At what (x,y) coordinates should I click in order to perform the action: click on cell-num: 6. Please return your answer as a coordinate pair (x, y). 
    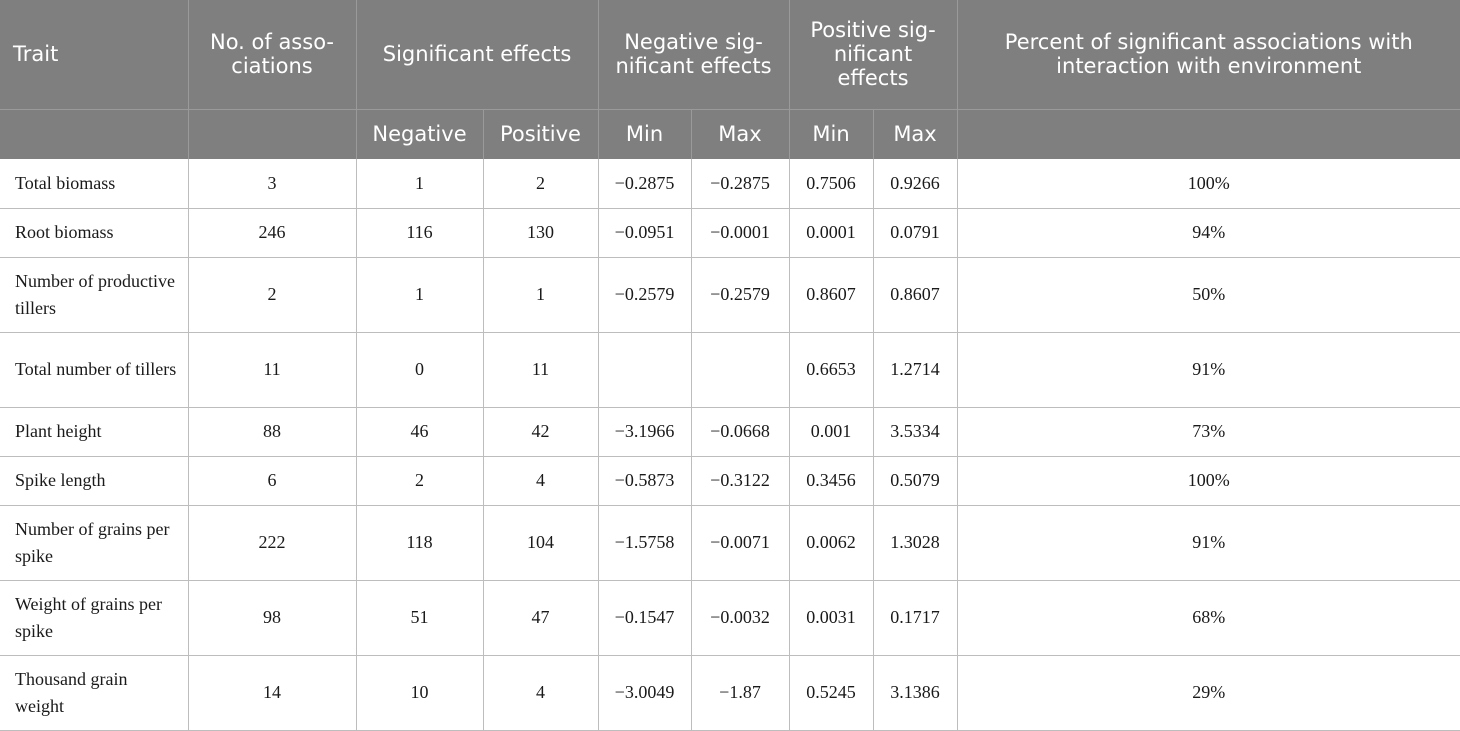
    Looking at the image, I should click on (272, 481).